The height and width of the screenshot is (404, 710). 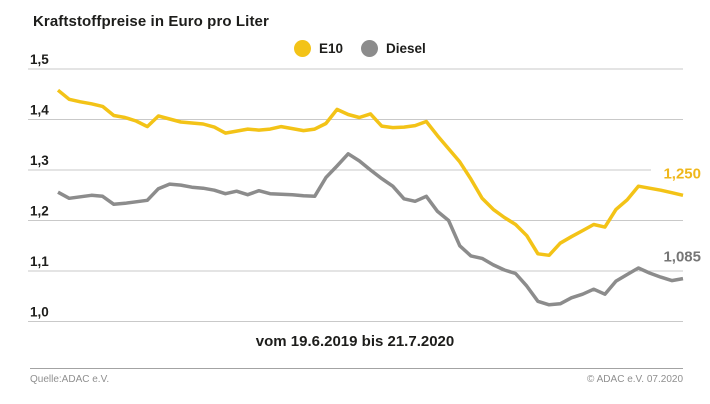 What do you see at coordinates (39, 160) in the screenshot?
I see `y-tick-label: 1,3` at bounding box center [39, 160].